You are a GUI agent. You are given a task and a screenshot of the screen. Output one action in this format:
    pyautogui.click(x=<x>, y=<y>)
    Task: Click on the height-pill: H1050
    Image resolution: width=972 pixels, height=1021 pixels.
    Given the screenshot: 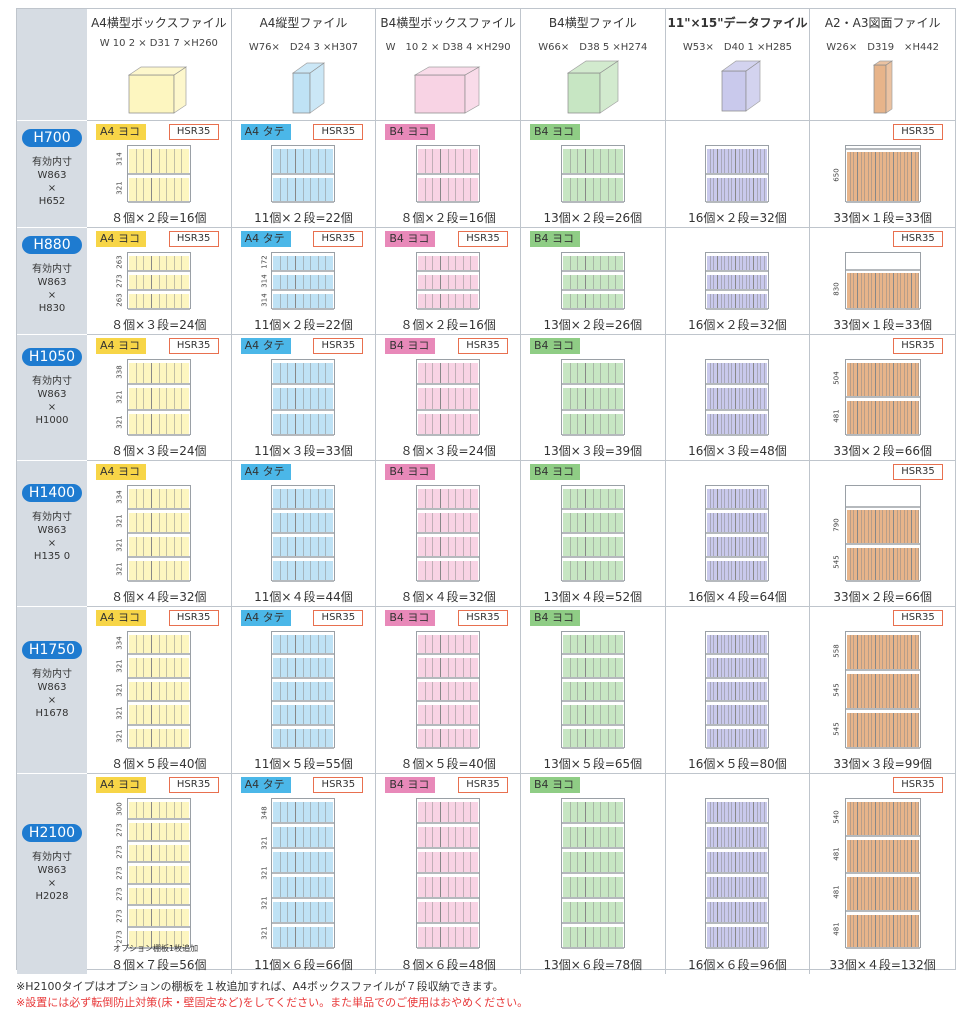 What is the action you would take?
    pyautogui.click(x=52, y=357)
    